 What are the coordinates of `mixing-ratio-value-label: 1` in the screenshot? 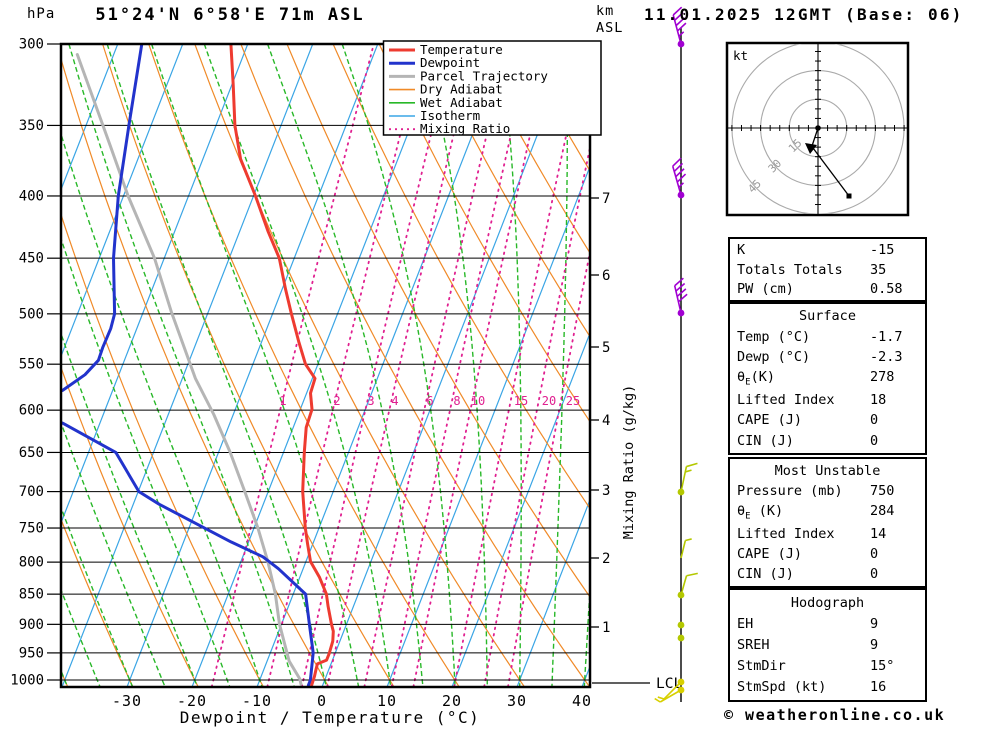 It's located at (282, 401).